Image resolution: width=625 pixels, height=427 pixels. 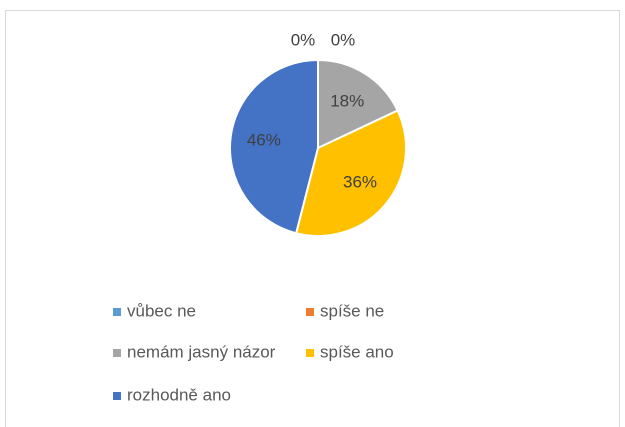 I want to click on data-label: 18%, so click(x=347, y=100).